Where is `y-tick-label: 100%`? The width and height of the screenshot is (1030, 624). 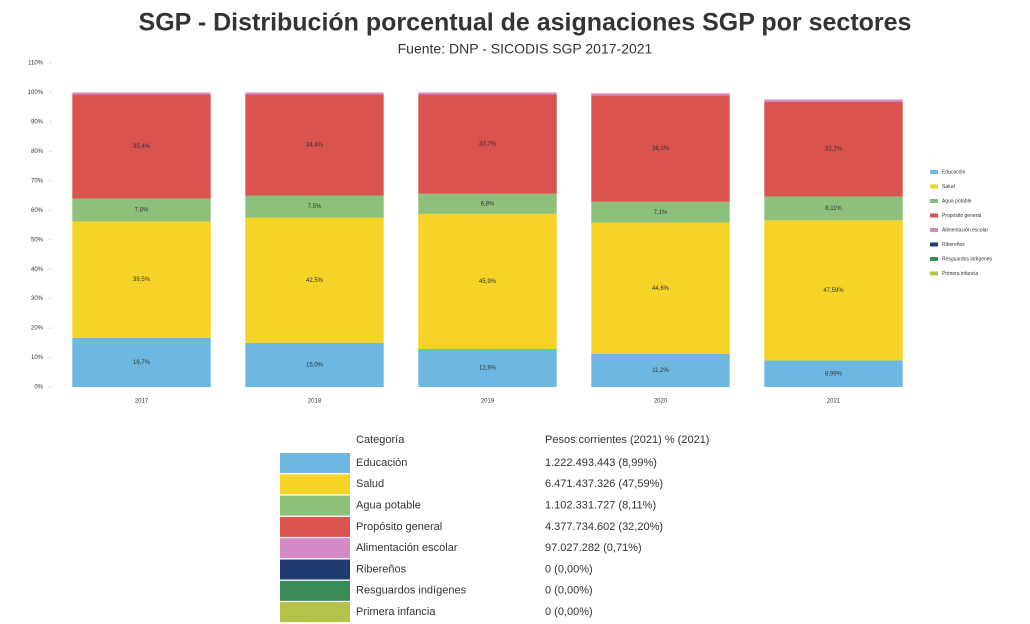
y-tick-label: 100% is located at coordinates (36, 93).